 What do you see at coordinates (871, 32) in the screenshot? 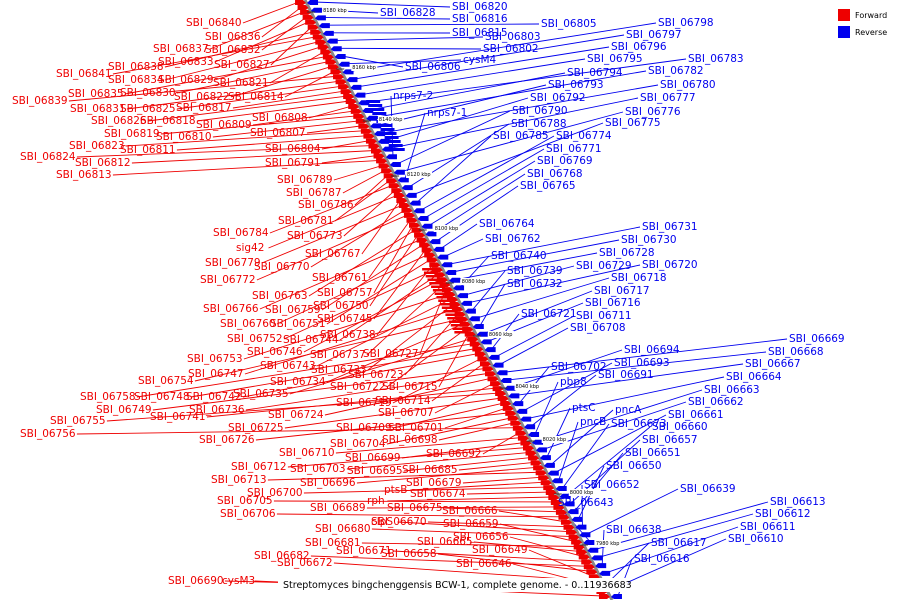
I see `legend-label-reverse: Reverse` at bounding box center [871, 32].